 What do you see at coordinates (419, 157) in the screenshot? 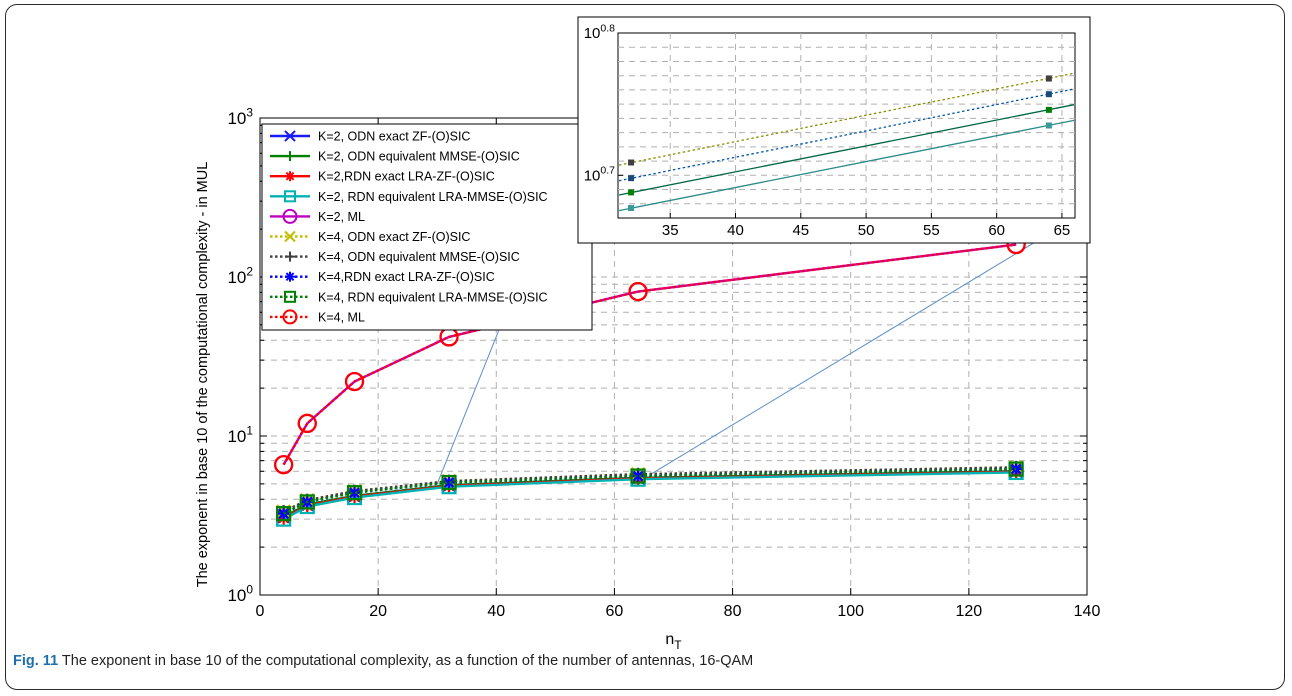
I see `legend-label: K=2, ODN equivalent MMSE-(O)SIC` at bounding box center [419, 157].